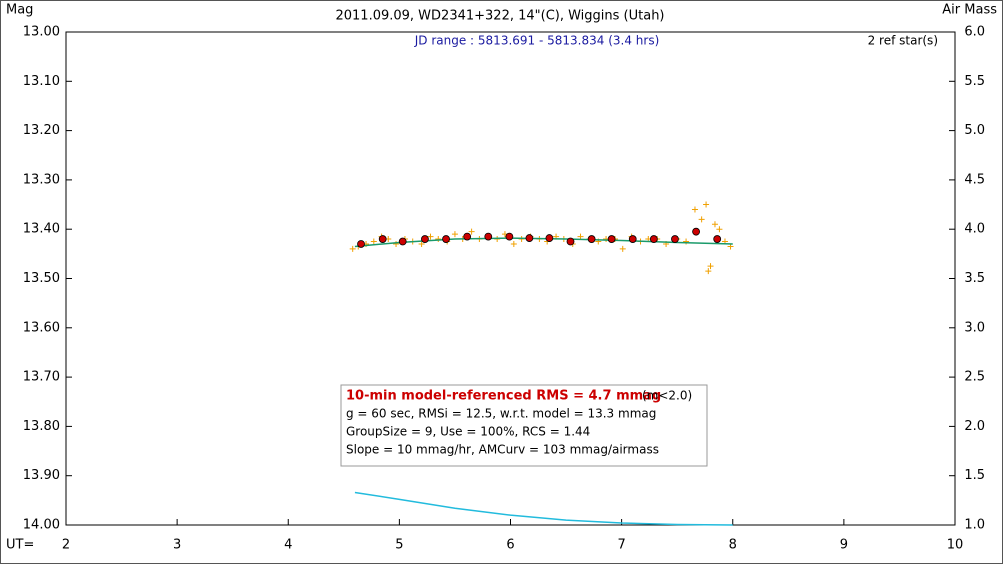 The image size is (1003, 564). Describe the element at coordinates (41, 278) in the screenshot. I see `y-tick-label: 13.50` at that location.